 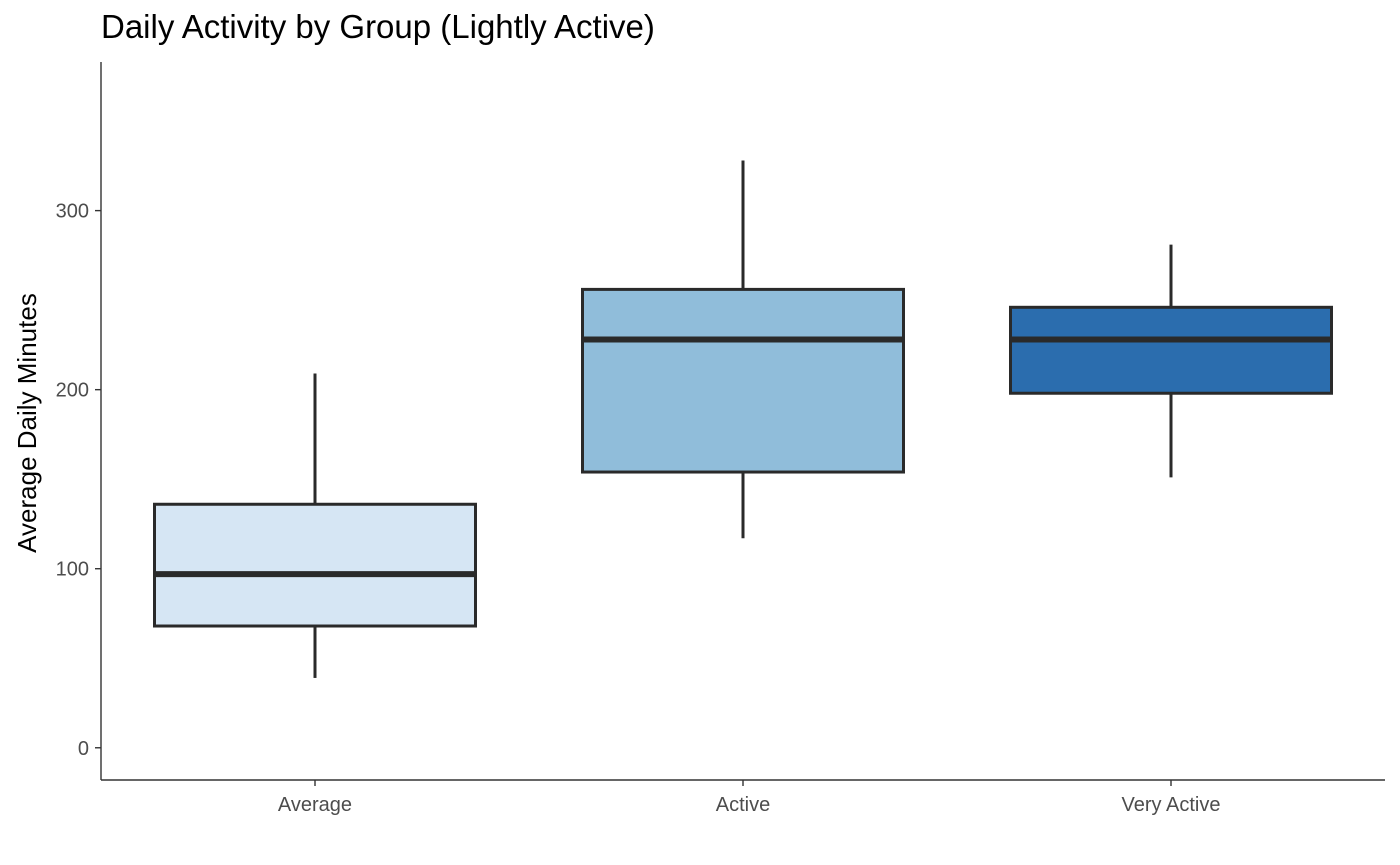 I want to click on y-tick-label: 100, so click(x=72, y=570).